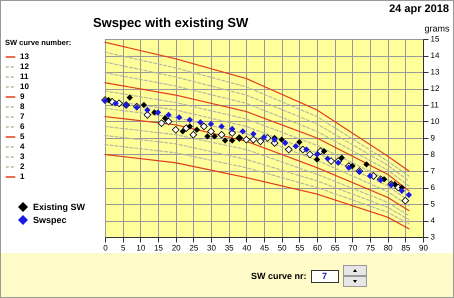 This screenshot has height=298, width=454. What do you see at coordinates (25, 56) in the screenshot?
I see `legend-label: 13` at bounding box center [25, 56].